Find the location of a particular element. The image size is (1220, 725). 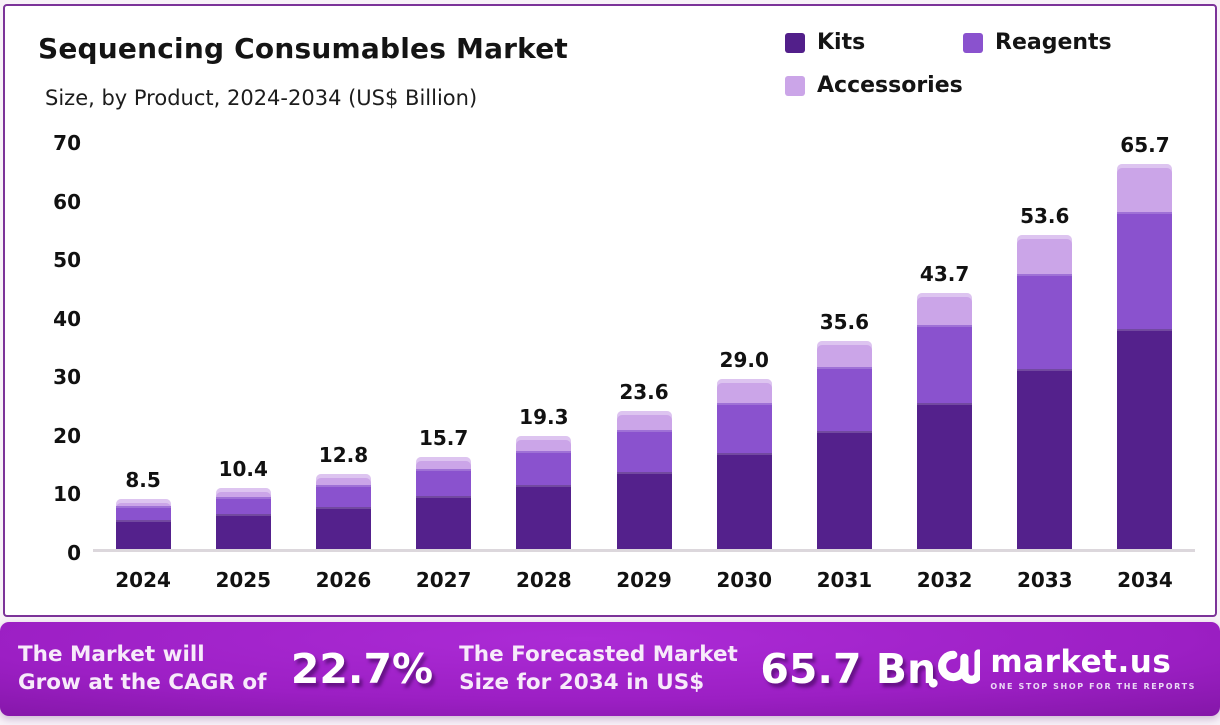

bar-group: 53.6 is located at coordinates (1045, 345).